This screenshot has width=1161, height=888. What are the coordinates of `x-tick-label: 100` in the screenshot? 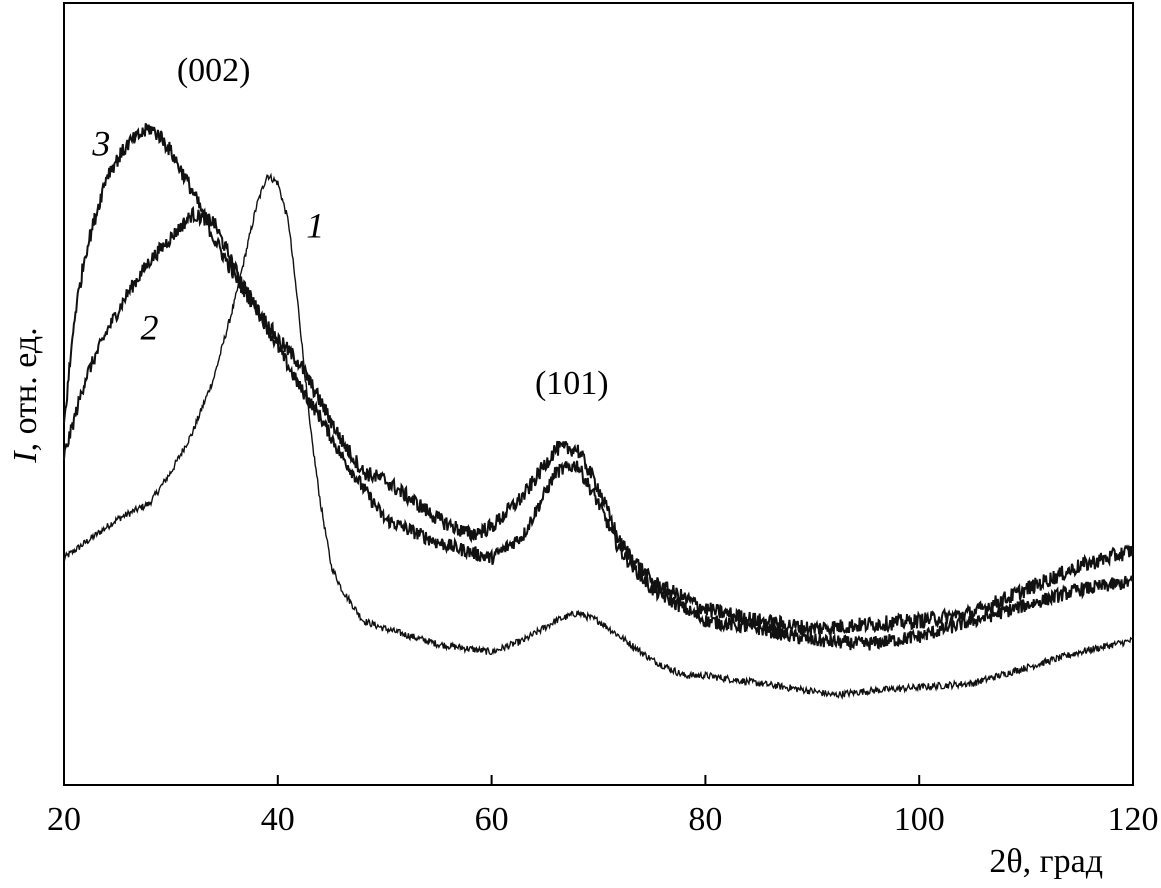 It's located at (919, 819).